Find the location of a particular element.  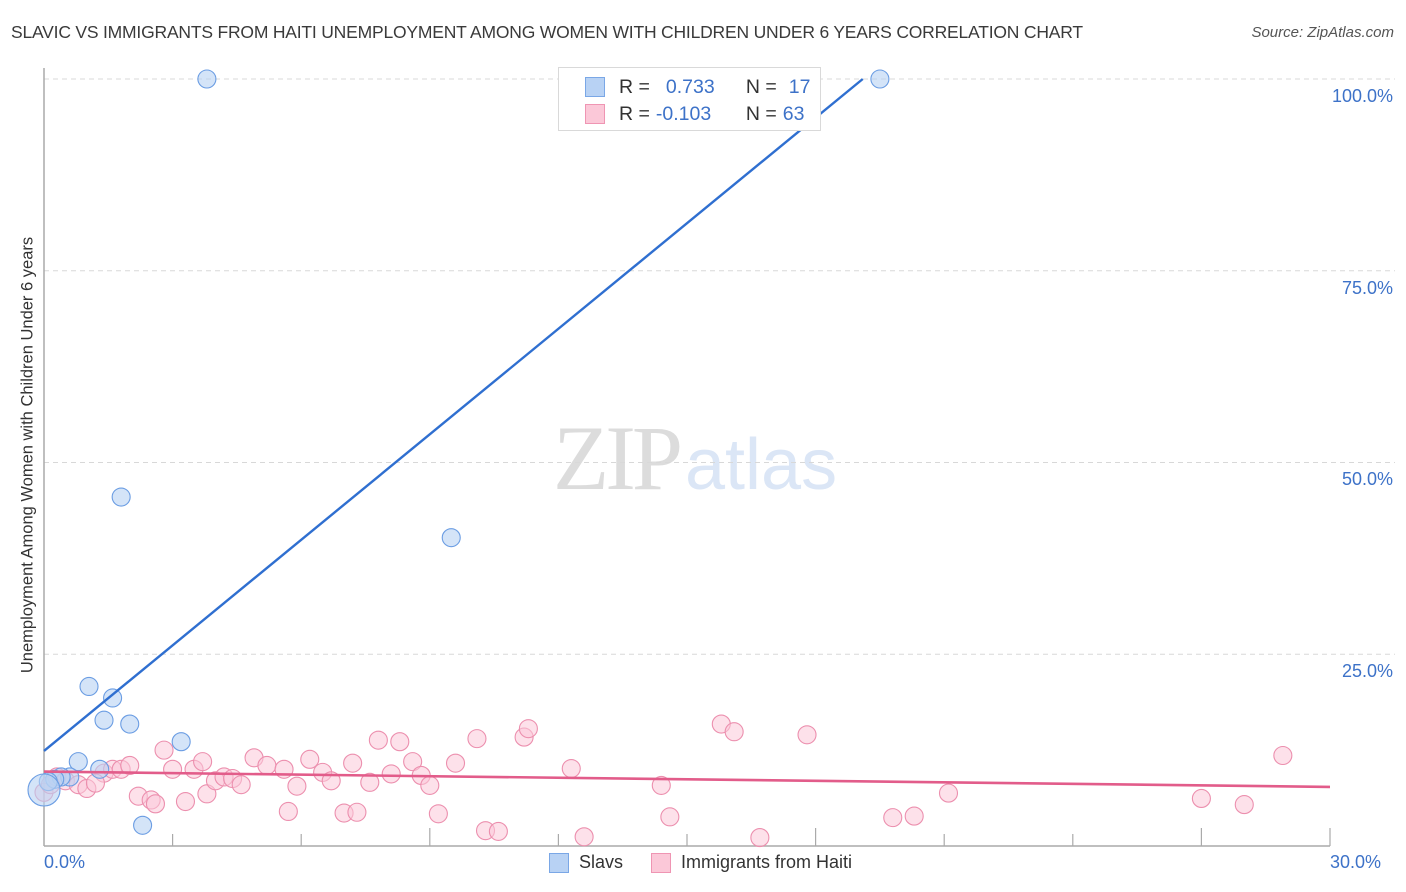

haiti-trend-line is located at coordinates (687, 779).